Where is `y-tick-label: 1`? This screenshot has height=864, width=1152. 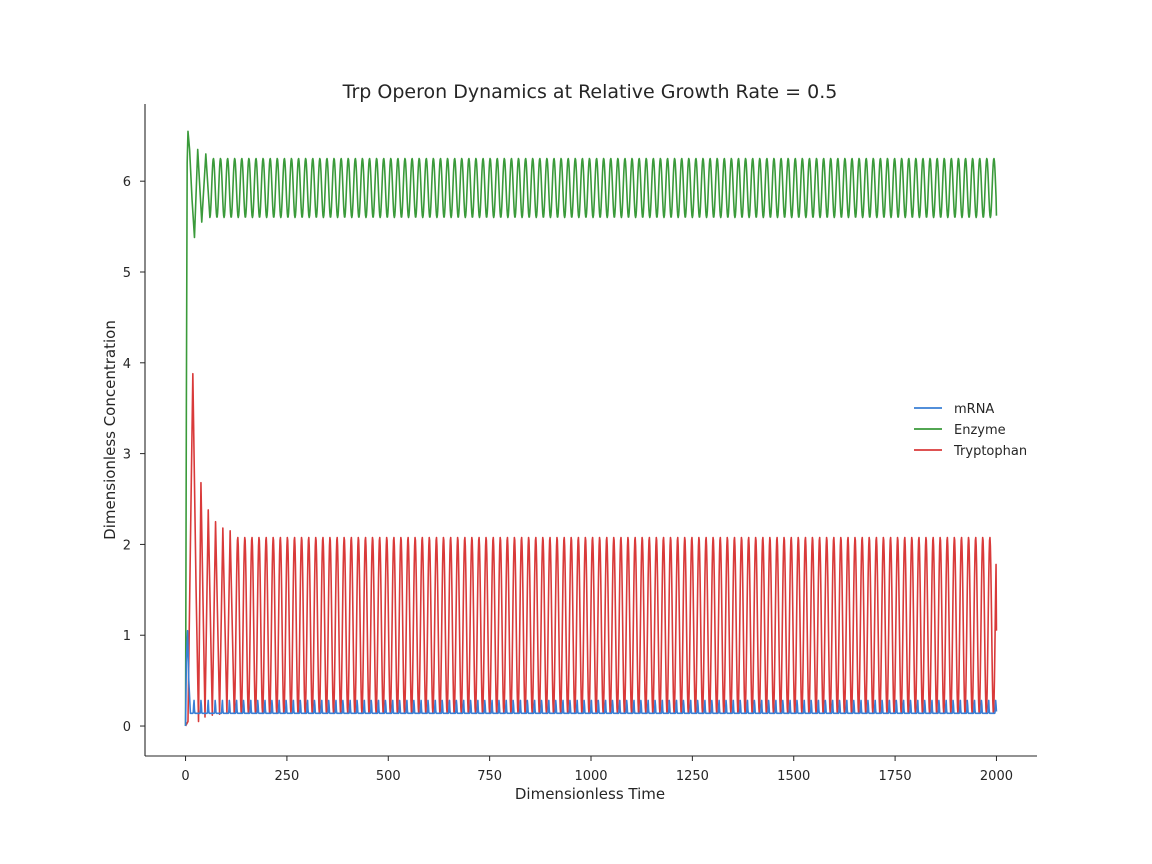
y-tick-label: 1 is located at coordinates (127, 636).